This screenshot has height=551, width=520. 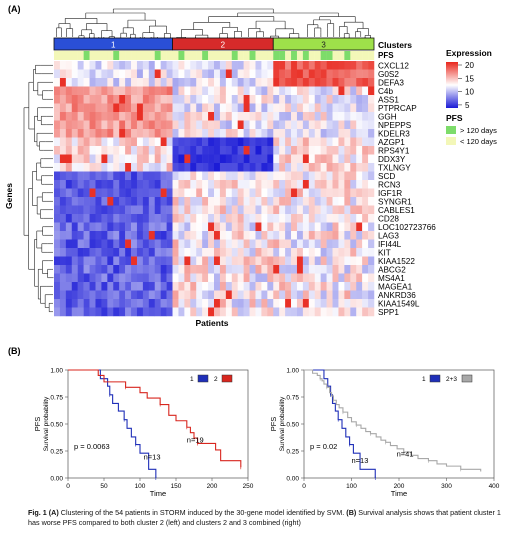 What do you see at coordinates (351, 512) in the screenshot?
I see `caption-b-label: (B)` at bounding box center [351, 512].